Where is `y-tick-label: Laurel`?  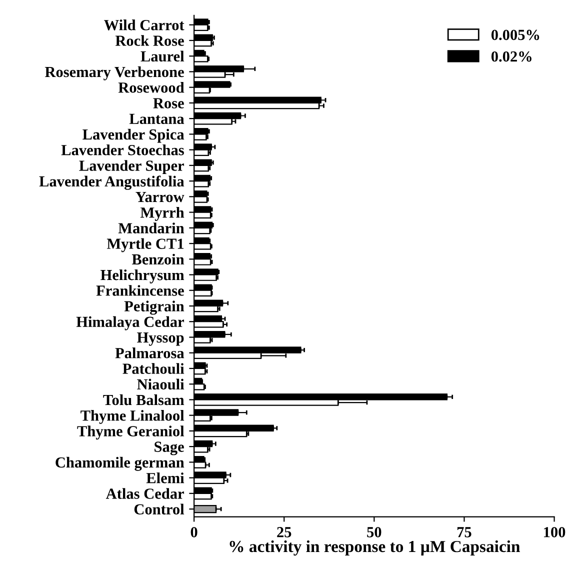
y-tick-label: Laurel is located at coordinates (162, 56).